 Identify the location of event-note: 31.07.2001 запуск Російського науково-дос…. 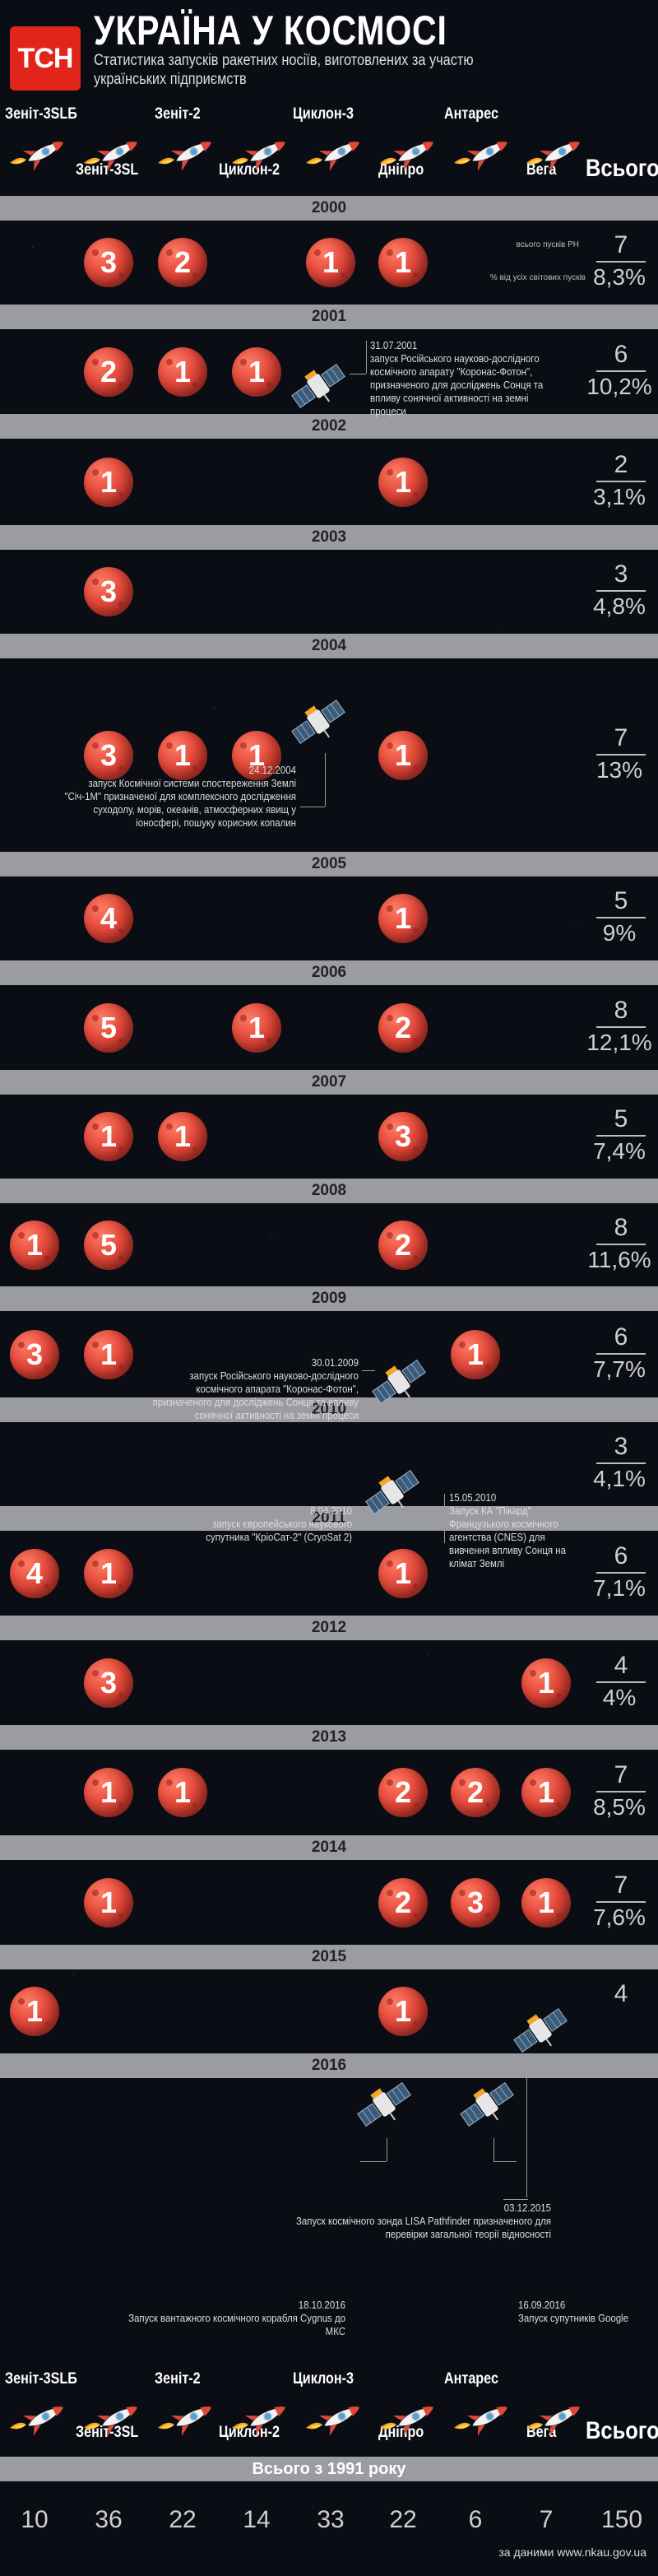
(457, 378).